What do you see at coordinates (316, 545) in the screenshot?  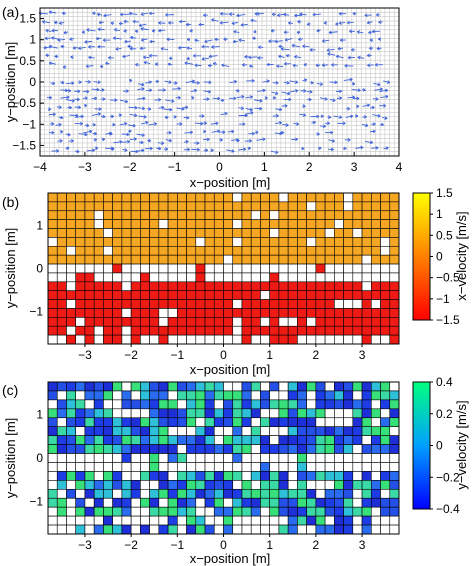 I see `x-tick-label: 2` at bounding box center [316, 545].